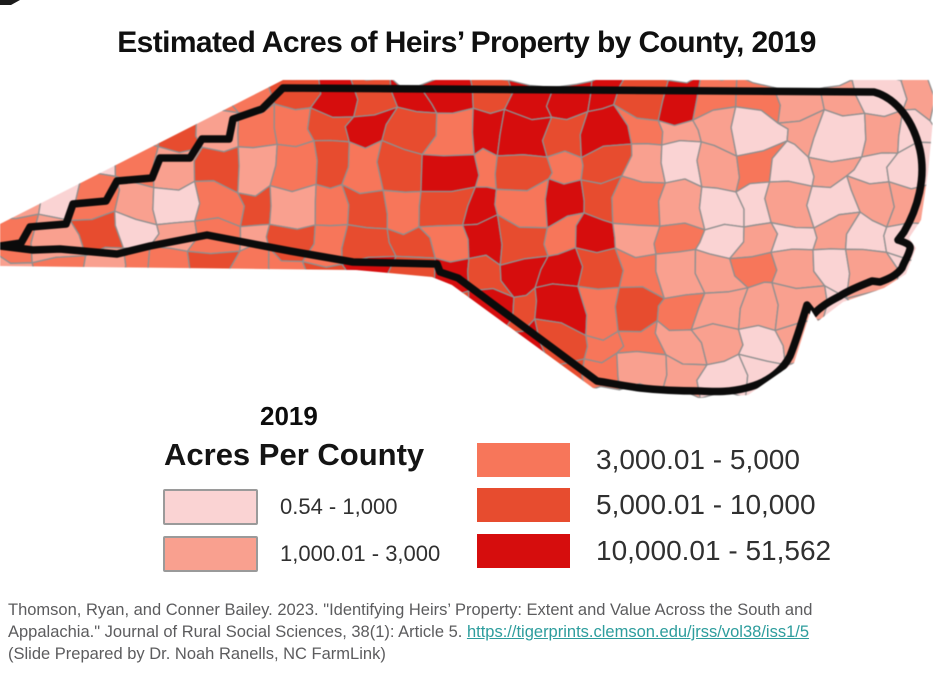 The height and width of the screenshot is (700, 933). What do you see at coordinates (698, 459) in the screenshot?
I see `legend-label: 3,000.01 - 5,000` at bounding box center [698, 459].